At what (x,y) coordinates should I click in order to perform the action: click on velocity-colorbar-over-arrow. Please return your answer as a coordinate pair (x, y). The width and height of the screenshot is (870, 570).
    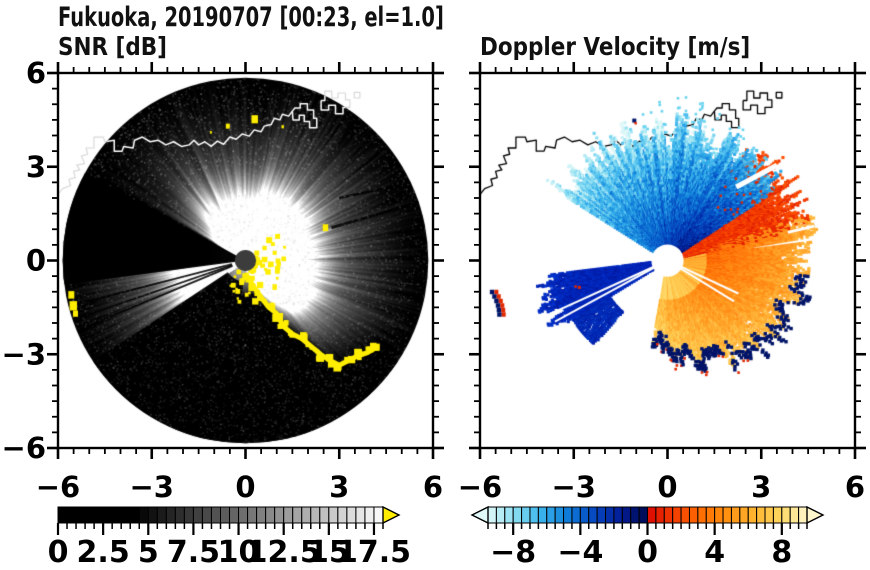
    Looking at the image, I should click on (815, 515).